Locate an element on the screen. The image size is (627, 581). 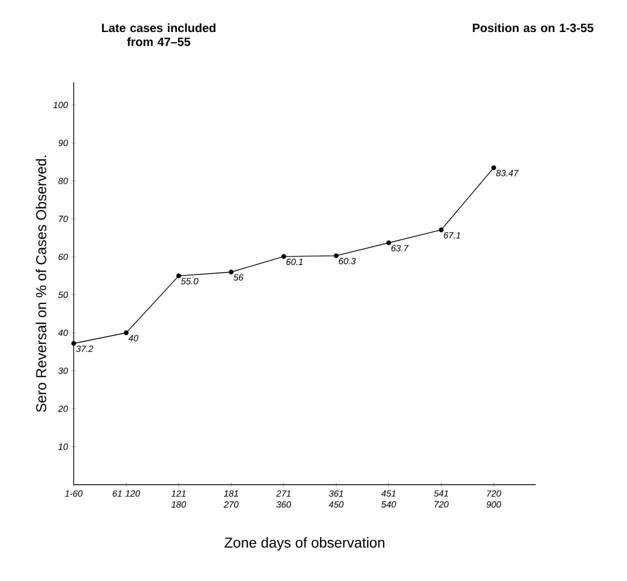
data-label: 37.2 is located at coordinates (85, 349).